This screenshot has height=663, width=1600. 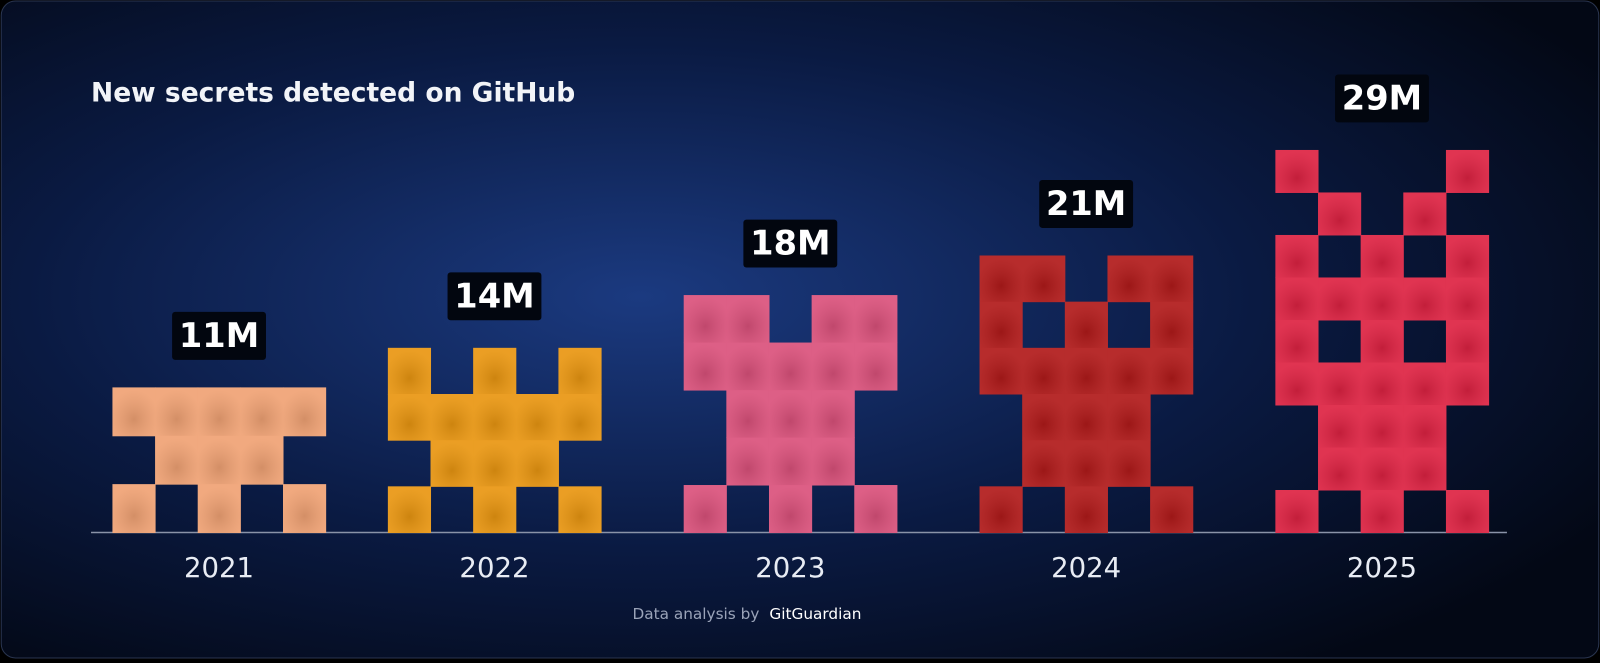 What do you see at coordinates (333, 92) in the screenshot?
I see `chart-title: New secrets detected on GitHub` at bounding box center [333, 92].